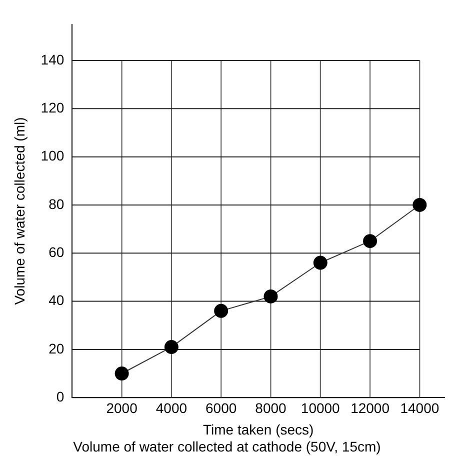  What do you see at coordinates (56, 300) in the screenshot?
I see `y-tick-label: 40` at bounding box center [56, 300].